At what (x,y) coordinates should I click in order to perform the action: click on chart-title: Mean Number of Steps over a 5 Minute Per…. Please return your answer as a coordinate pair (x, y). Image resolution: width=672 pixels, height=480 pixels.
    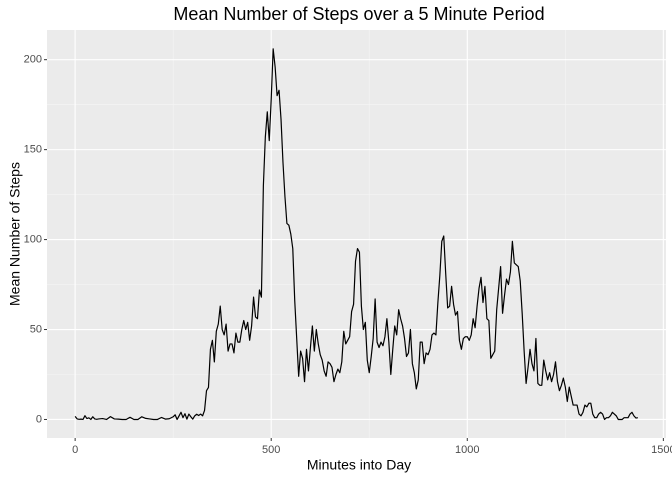
    Looking at the image, I should click on (358, 14).